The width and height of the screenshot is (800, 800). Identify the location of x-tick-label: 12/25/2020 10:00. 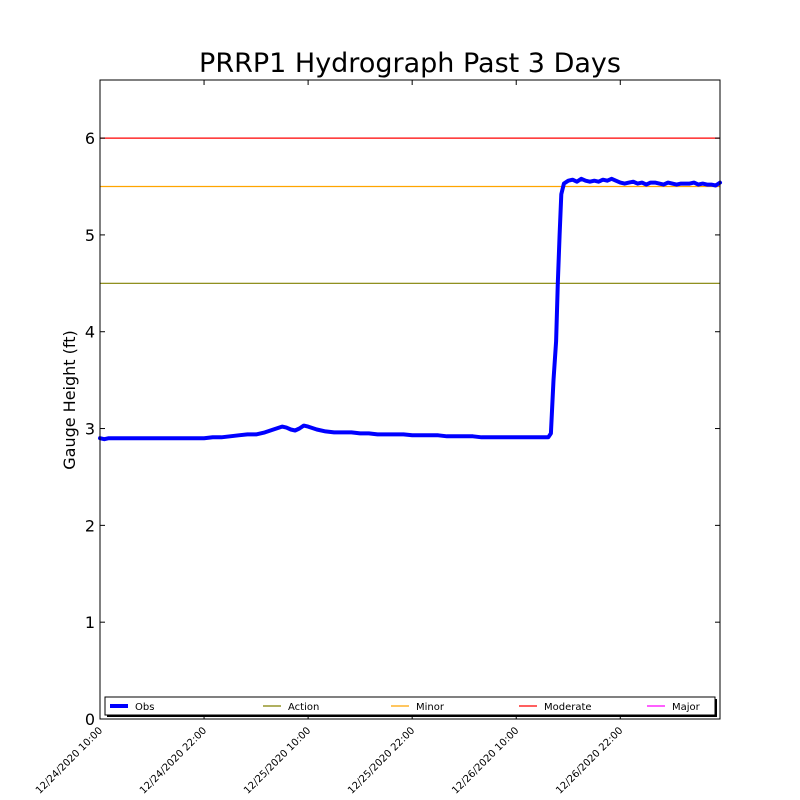
(277, 760).